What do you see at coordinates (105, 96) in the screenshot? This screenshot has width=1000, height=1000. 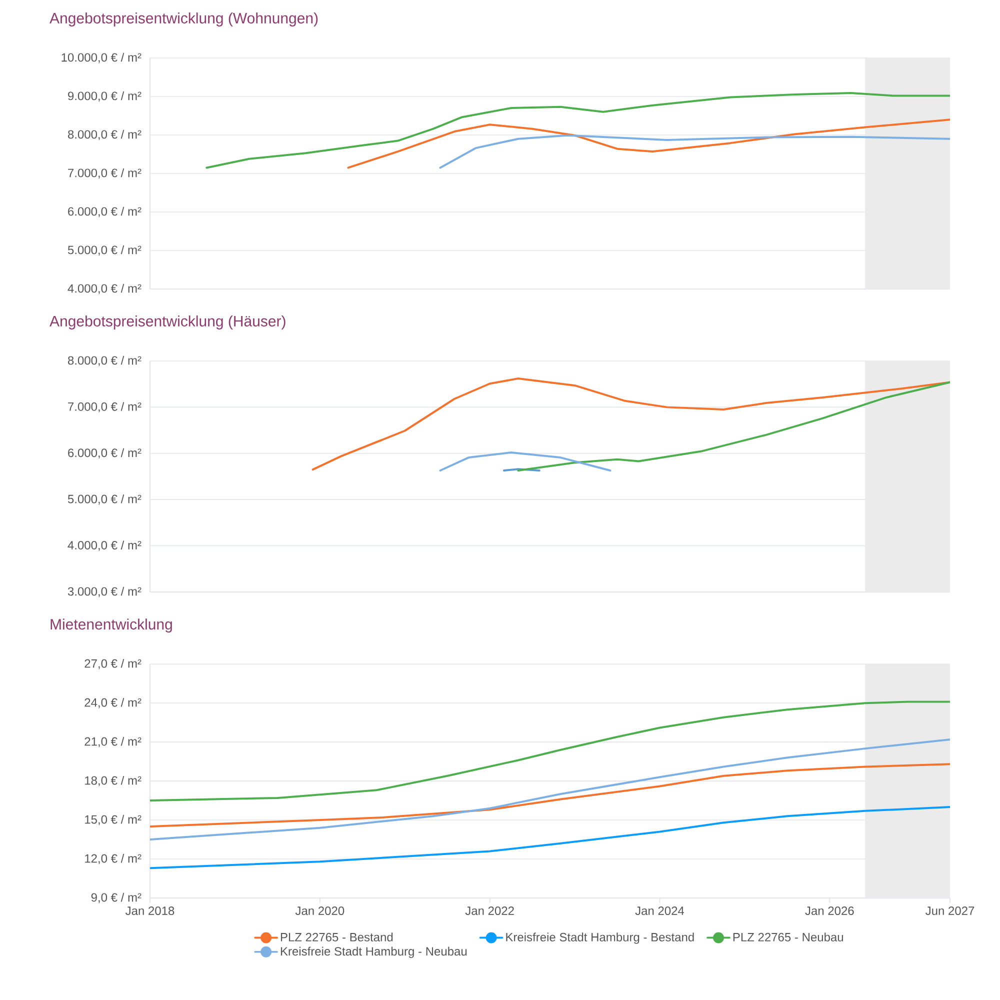 I see `y-tick-label: 9.000,0 € / m²` at bounding box center [105, 96].